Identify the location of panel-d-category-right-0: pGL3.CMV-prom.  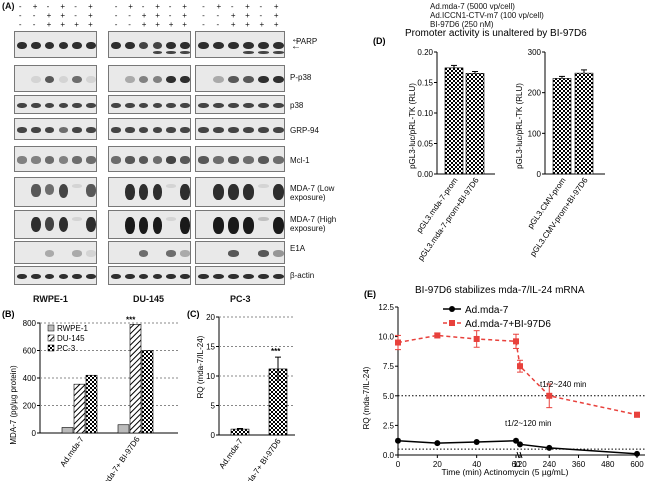
(547, 203).